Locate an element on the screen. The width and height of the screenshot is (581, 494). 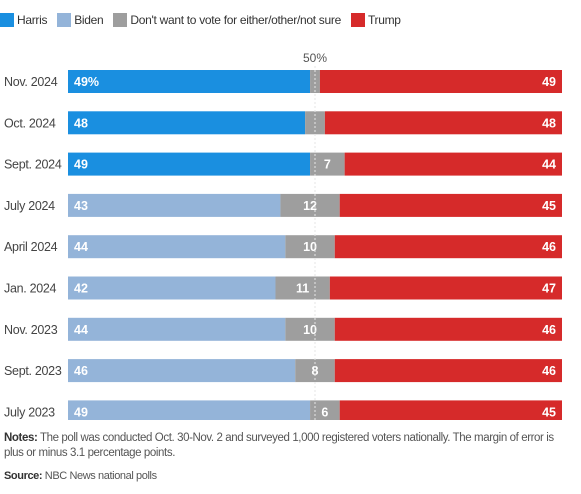
chart-source: Source: NBC News national polls is located at coordinates (80, 476).